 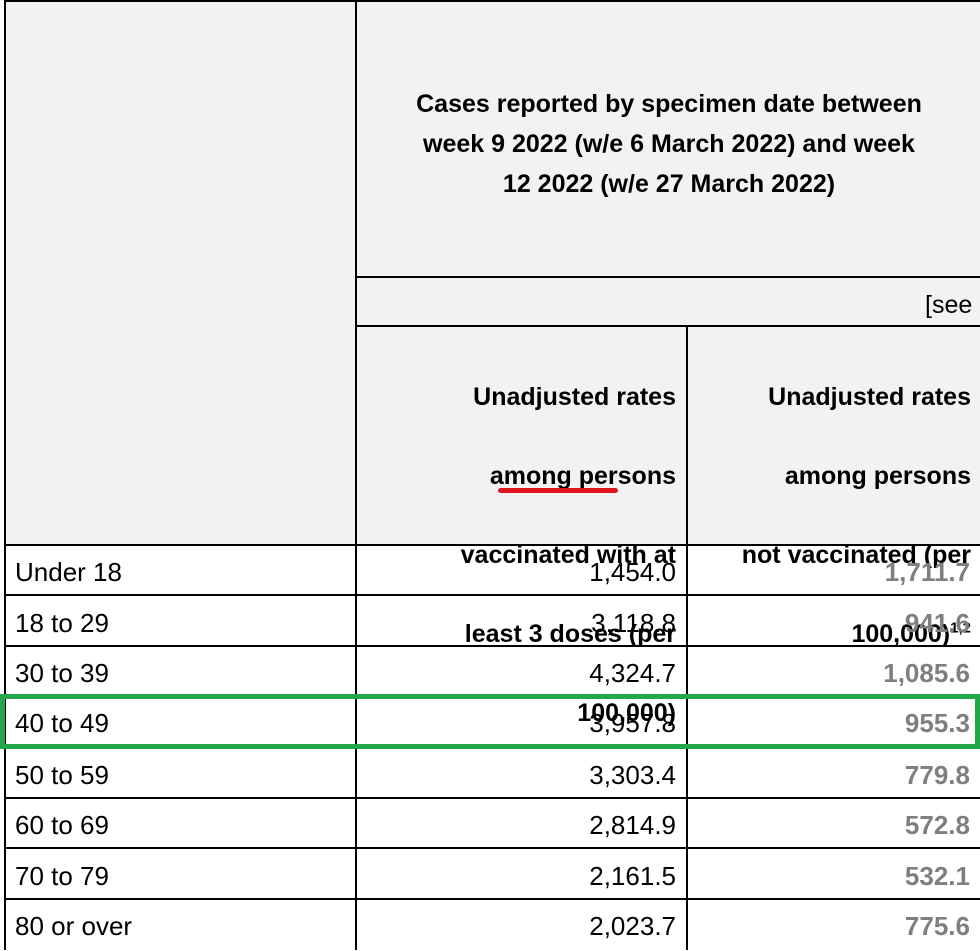 I want to click on unvaccinated-rate-cell: 955.3, so click(x=937, y=723).